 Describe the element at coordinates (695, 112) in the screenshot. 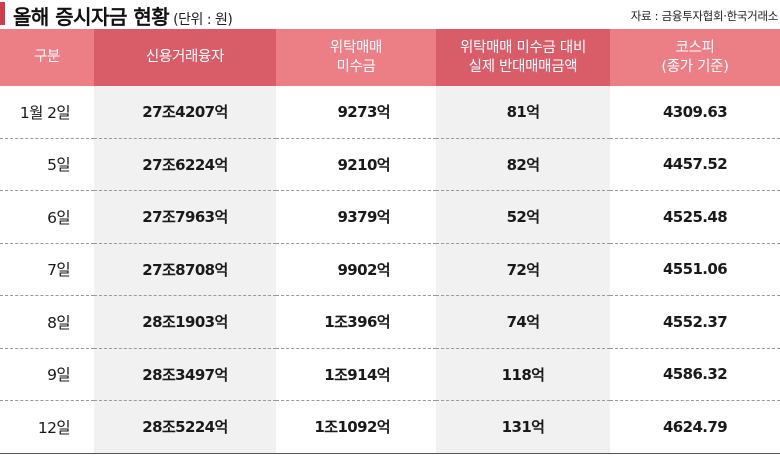

I see `cell-kospi: 4309.63` at that location.